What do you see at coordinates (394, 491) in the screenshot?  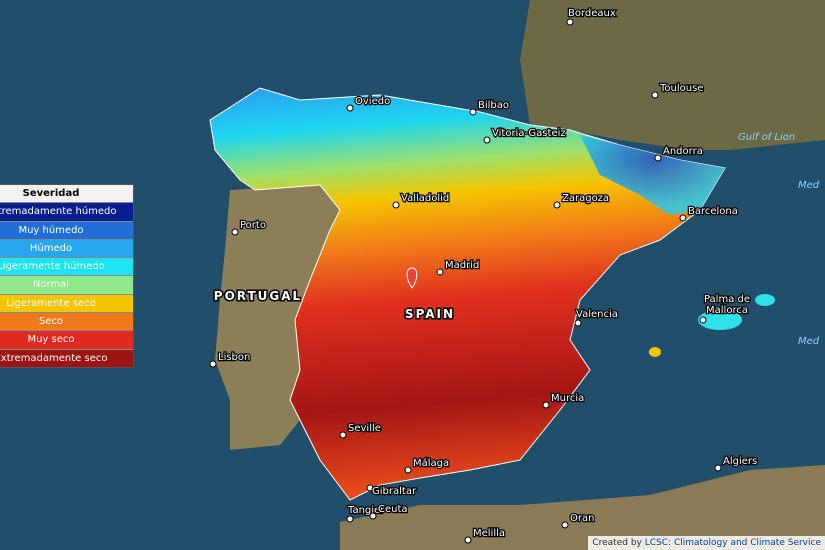 I see `place-label: Gibraltar` at bounding box center [394, 491].